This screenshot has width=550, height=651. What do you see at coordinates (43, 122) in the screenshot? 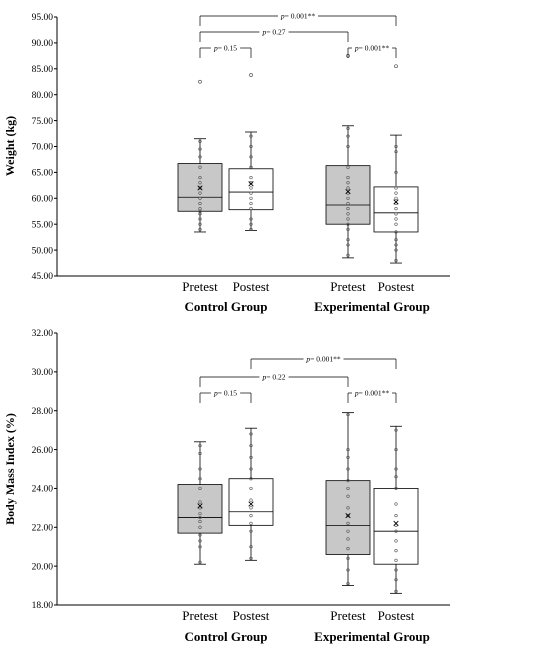
I see `y-tick-label: 75.00` at bounding box center [43, 122].